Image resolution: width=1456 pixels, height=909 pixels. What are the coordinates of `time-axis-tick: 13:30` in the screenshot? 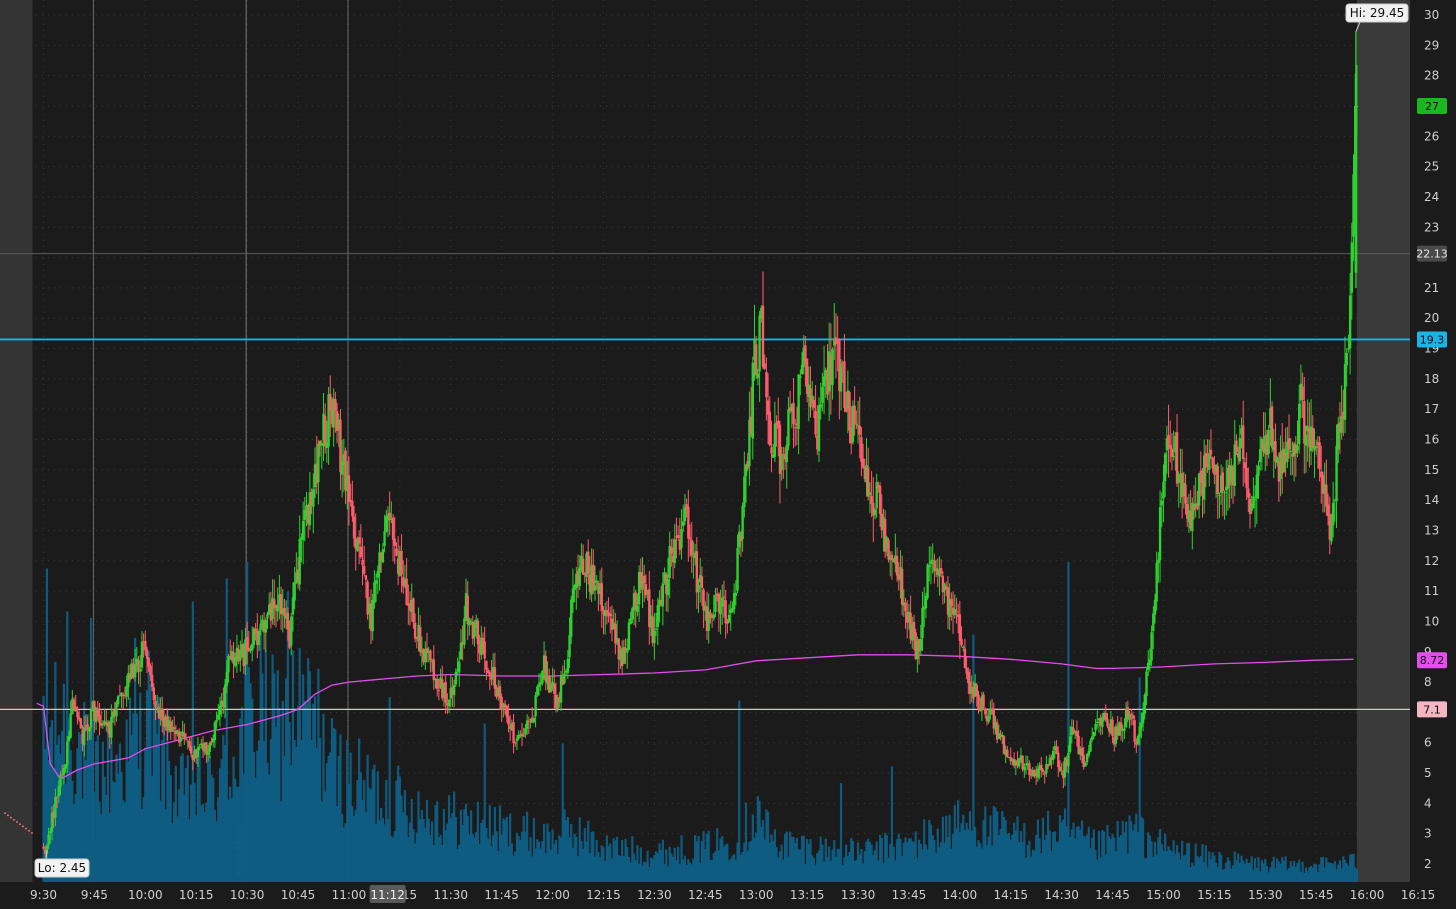 It's located at (858, 895).